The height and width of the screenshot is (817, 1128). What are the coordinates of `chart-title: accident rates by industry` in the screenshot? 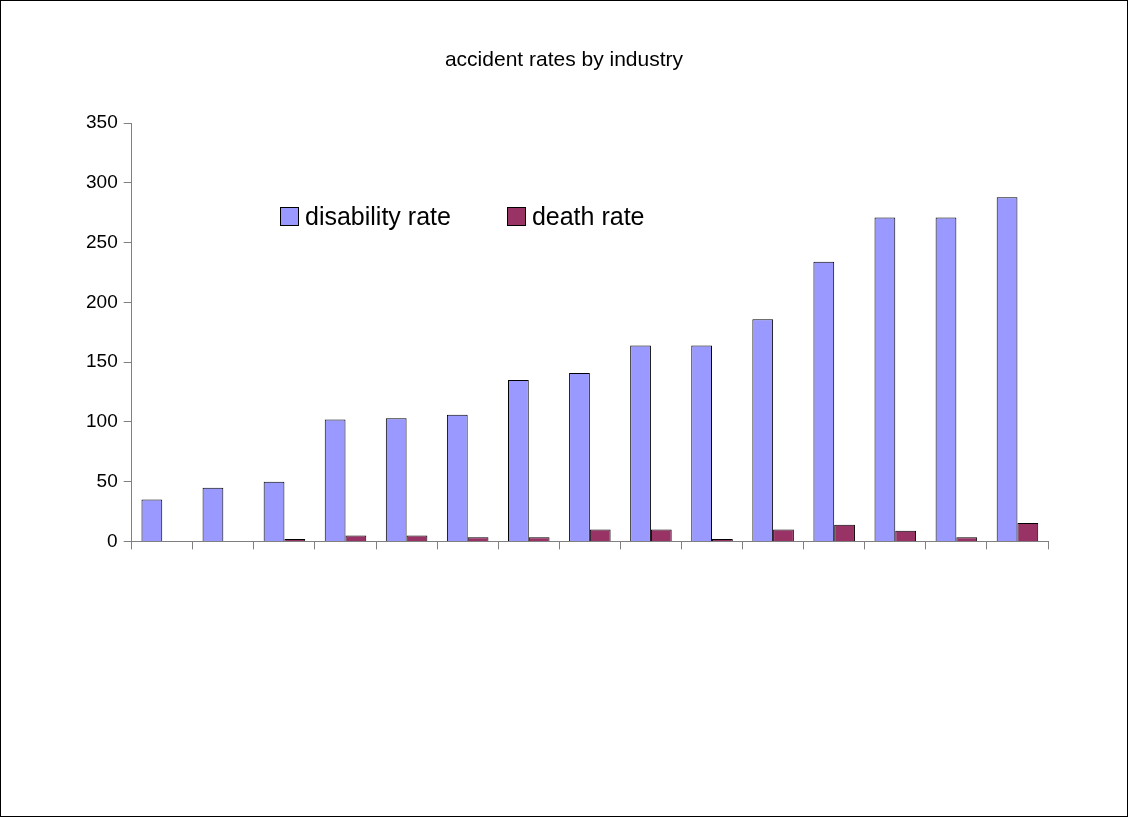 It's located at (564, 59).